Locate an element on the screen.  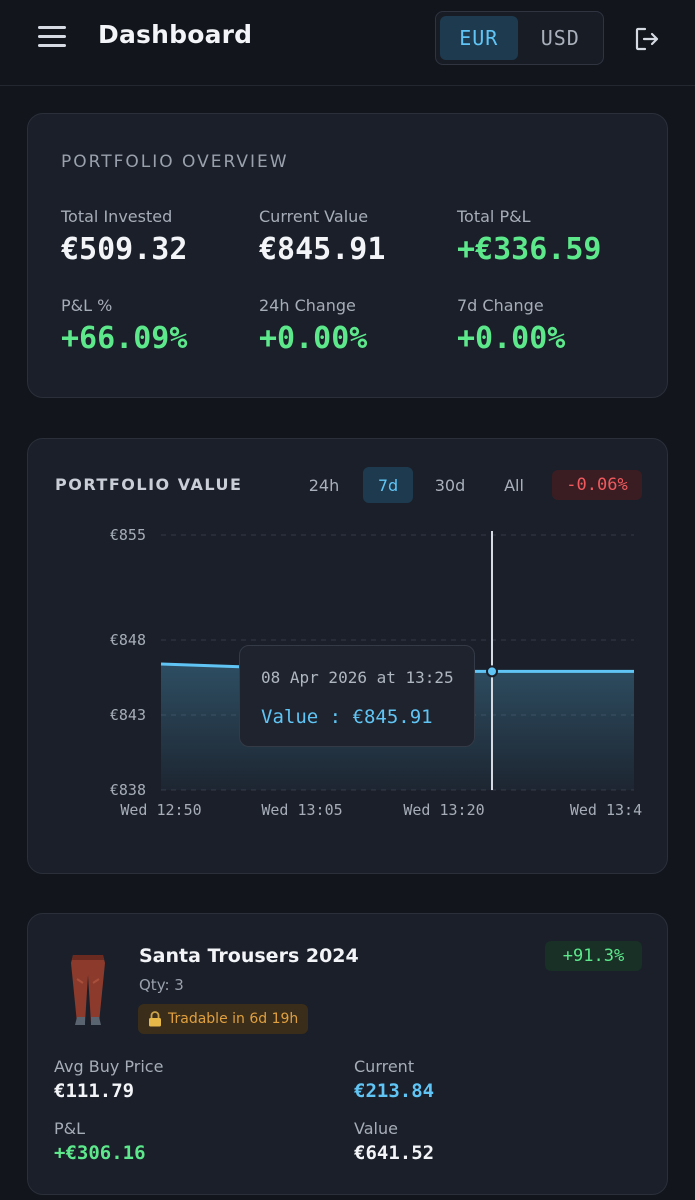
stat-label: 7d Change is located at coordinates (500, 305).